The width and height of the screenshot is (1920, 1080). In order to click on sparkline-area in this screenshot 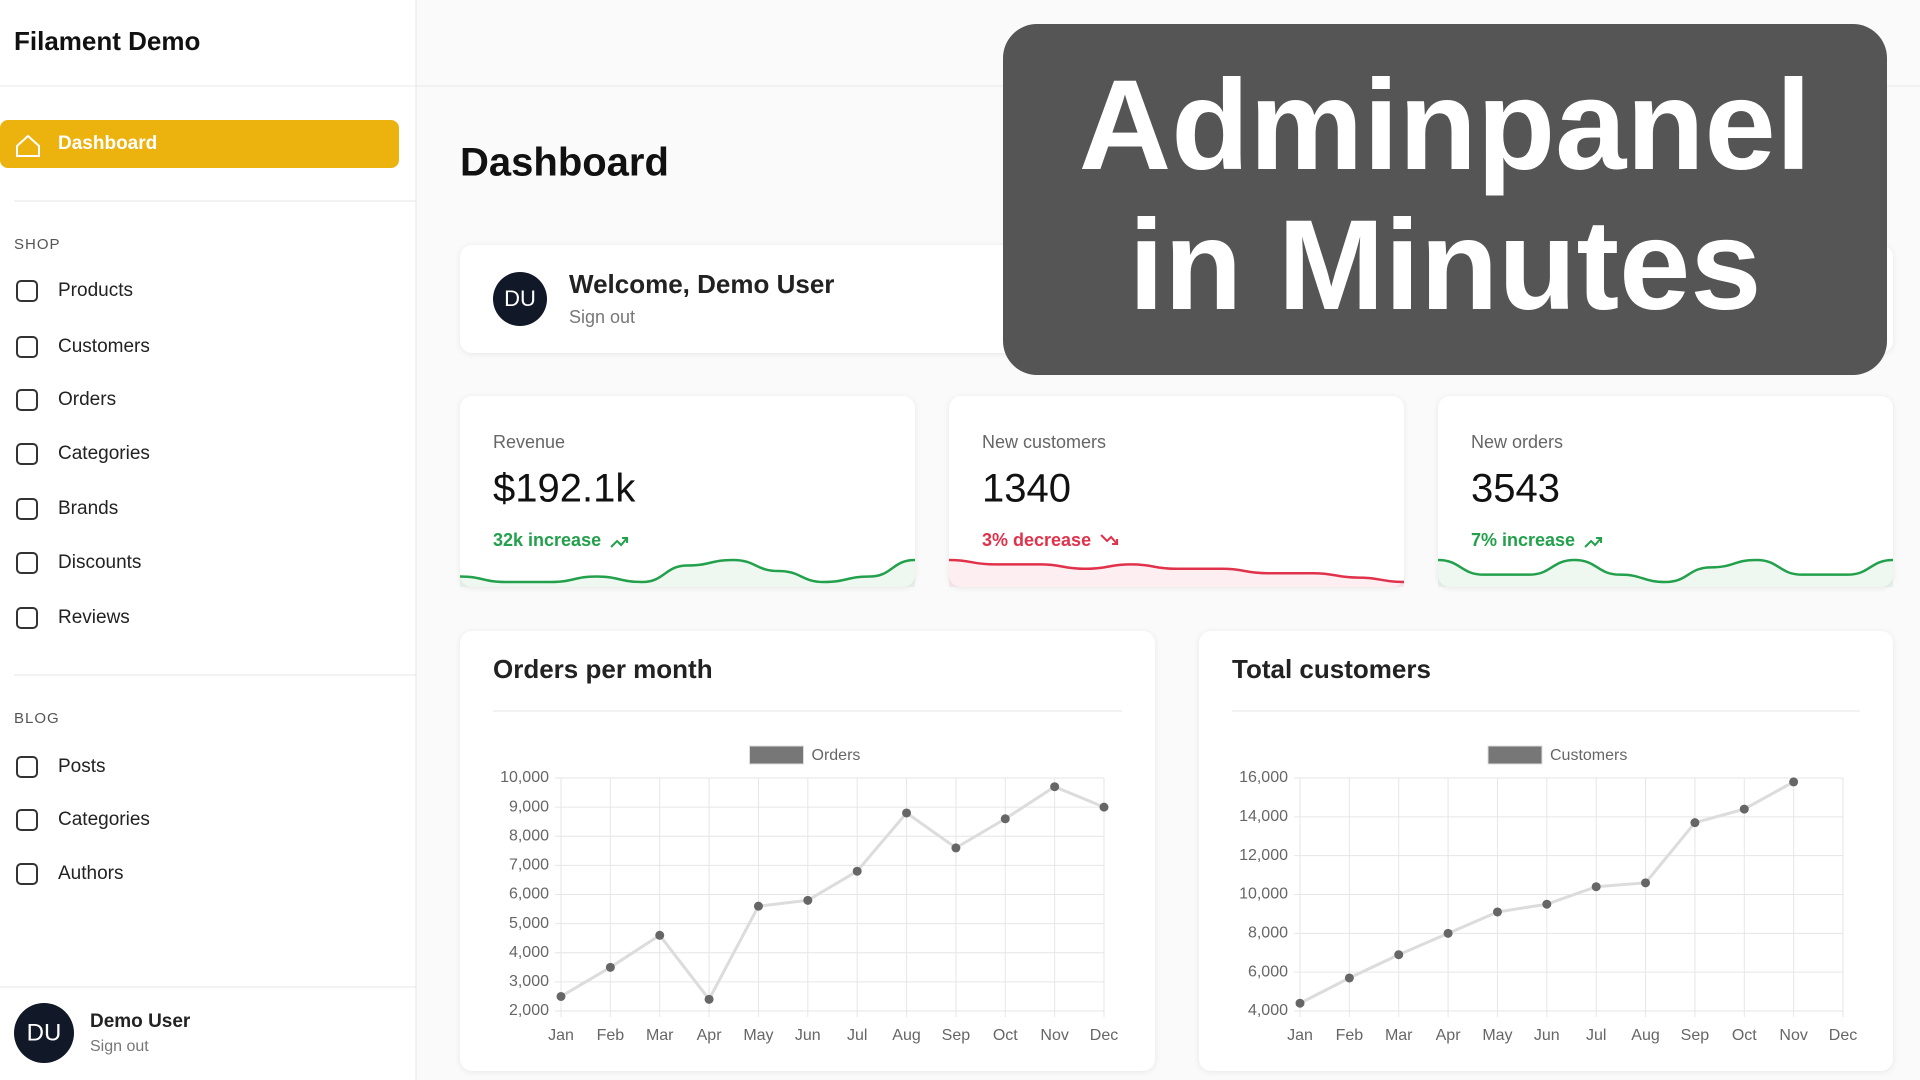, I will do `click(1665, 573)`.